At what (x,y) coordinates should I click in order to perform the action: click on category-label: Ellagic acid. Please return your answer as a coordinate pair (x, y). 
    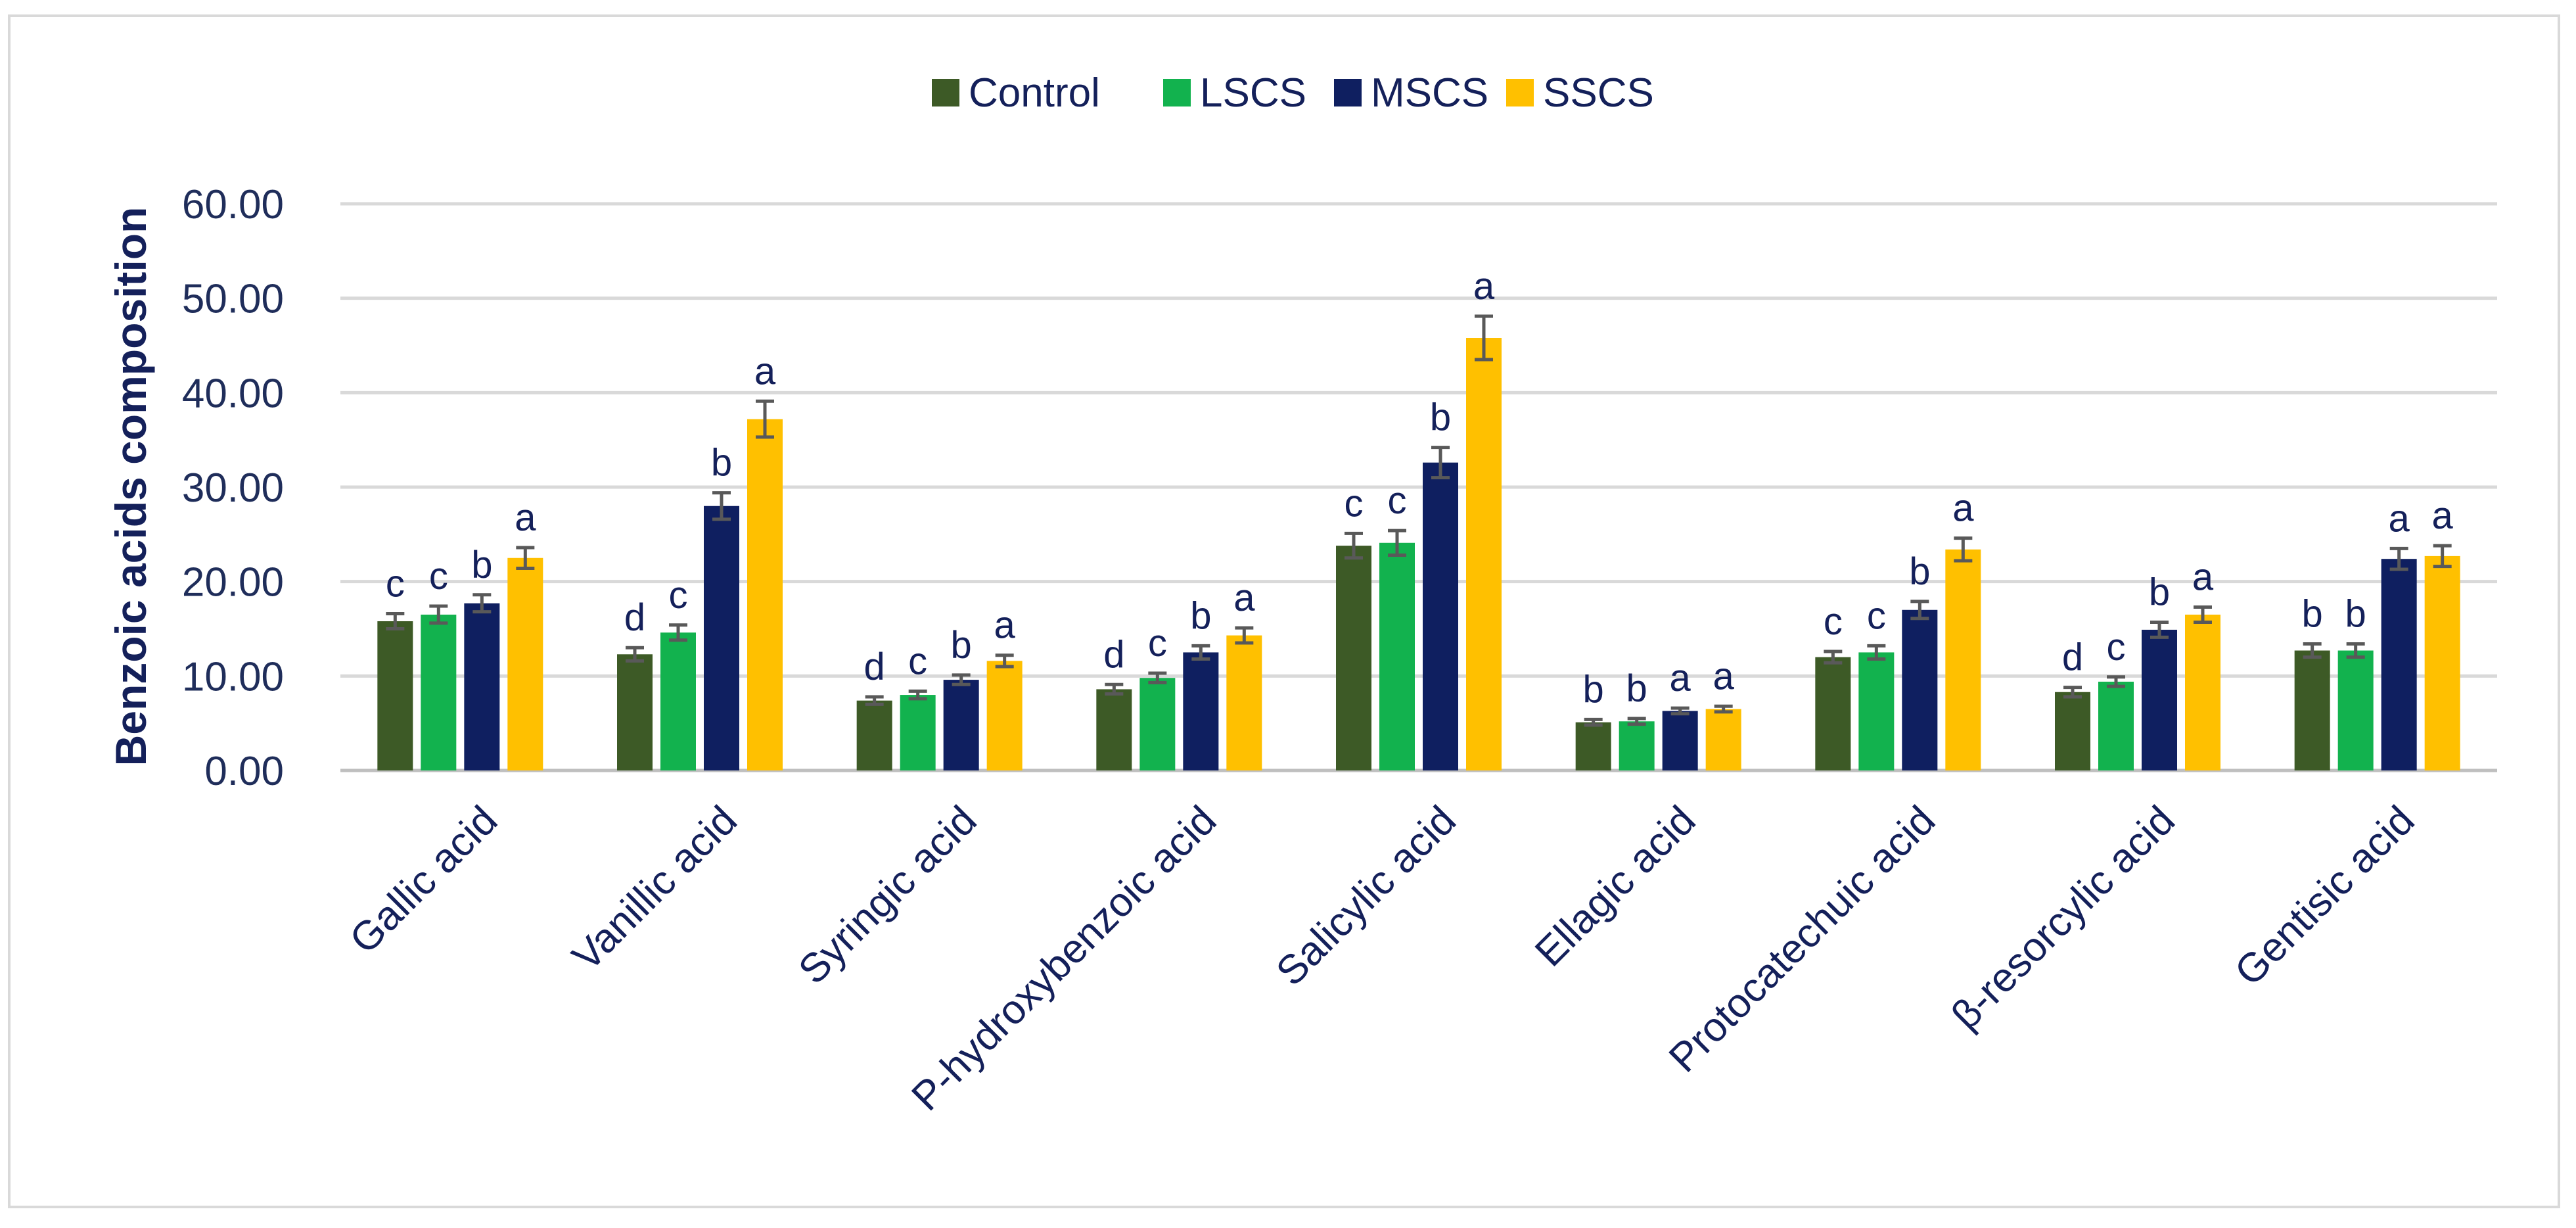
    Looking at the image, I should click on (1616, 886).